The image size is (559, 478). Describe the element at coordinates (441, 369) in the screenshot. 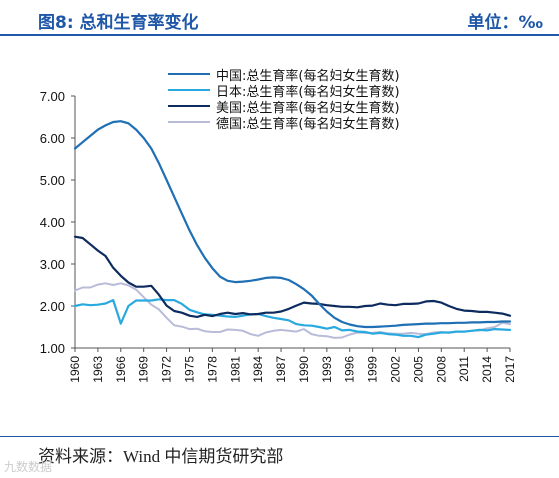

I see `x-tick-label: 2008` at that location.